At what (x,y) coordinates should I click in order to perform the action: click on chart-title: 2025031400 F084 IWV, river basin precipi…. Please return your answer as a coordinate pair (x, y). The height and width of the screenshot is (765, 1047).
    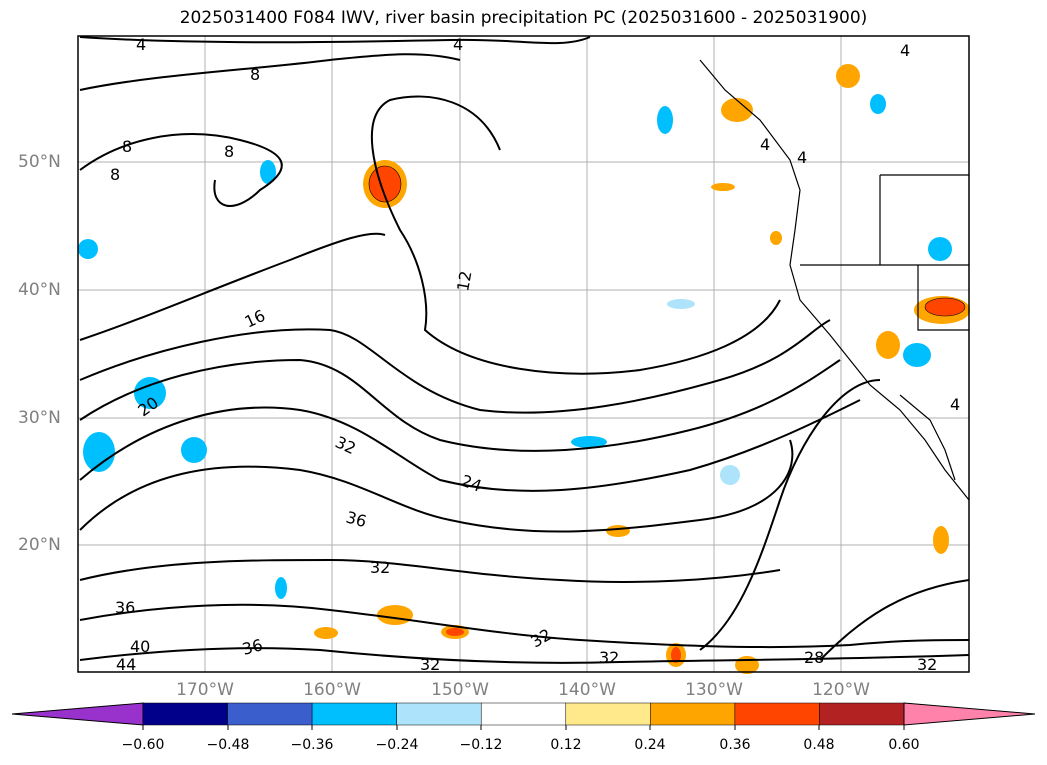
    Looking at the image, I should click on (523, 18).